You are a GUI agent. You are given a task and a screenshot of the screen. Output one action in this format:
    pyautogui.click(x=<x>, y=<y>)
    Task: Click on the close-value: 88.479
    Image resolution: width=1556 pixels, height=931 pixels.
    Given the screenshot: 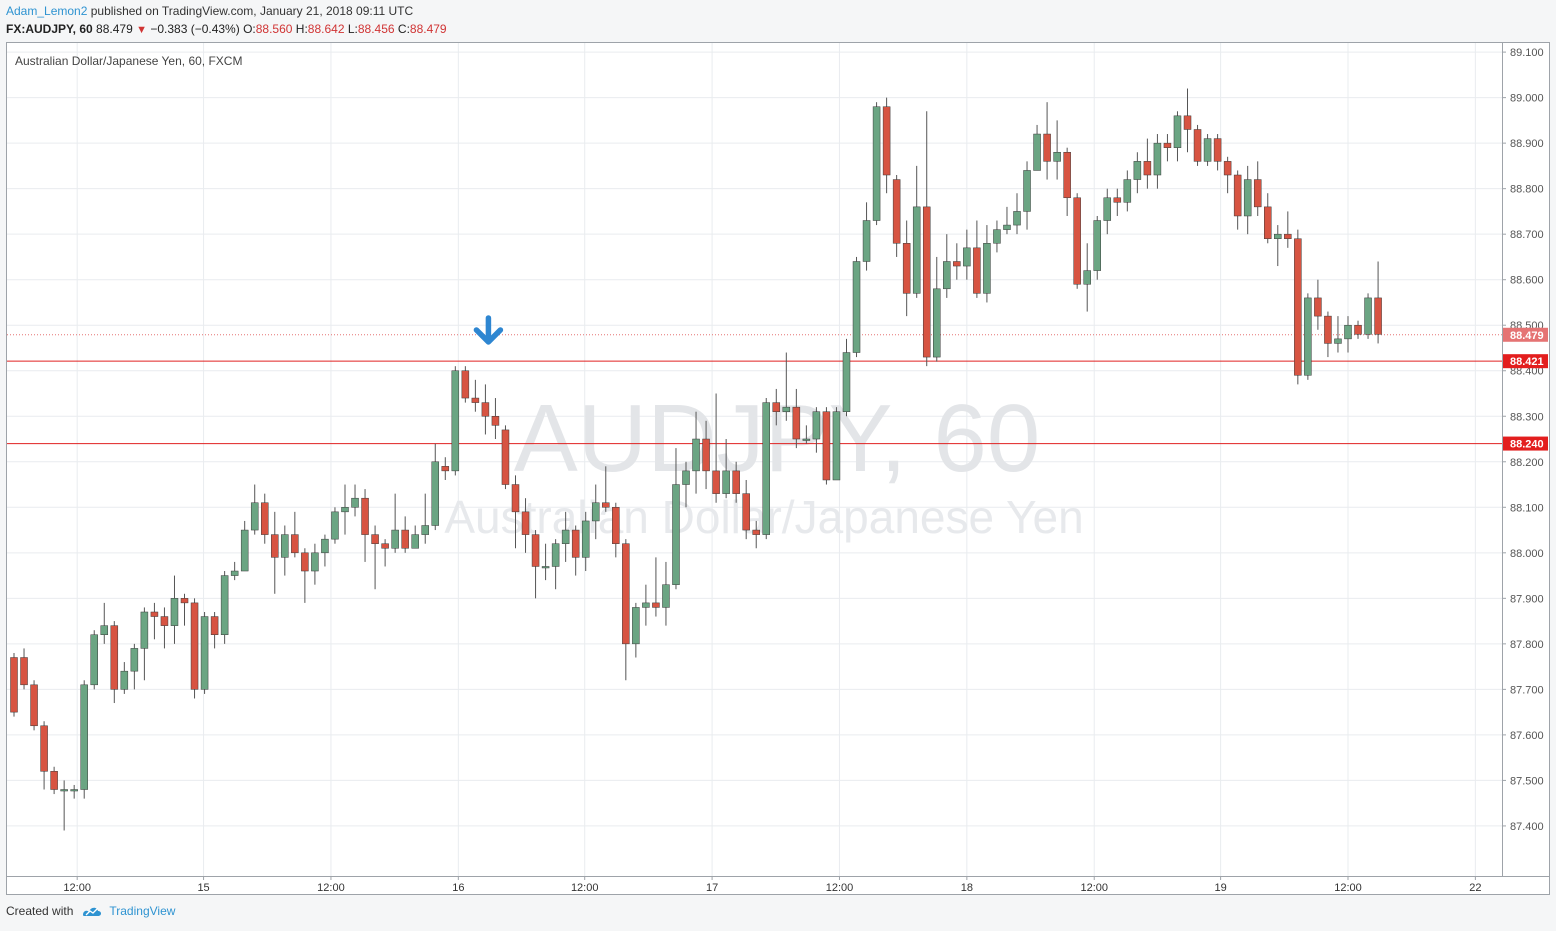 What is the action you would take?
    pyautogui.click(x=428, y=29)
    